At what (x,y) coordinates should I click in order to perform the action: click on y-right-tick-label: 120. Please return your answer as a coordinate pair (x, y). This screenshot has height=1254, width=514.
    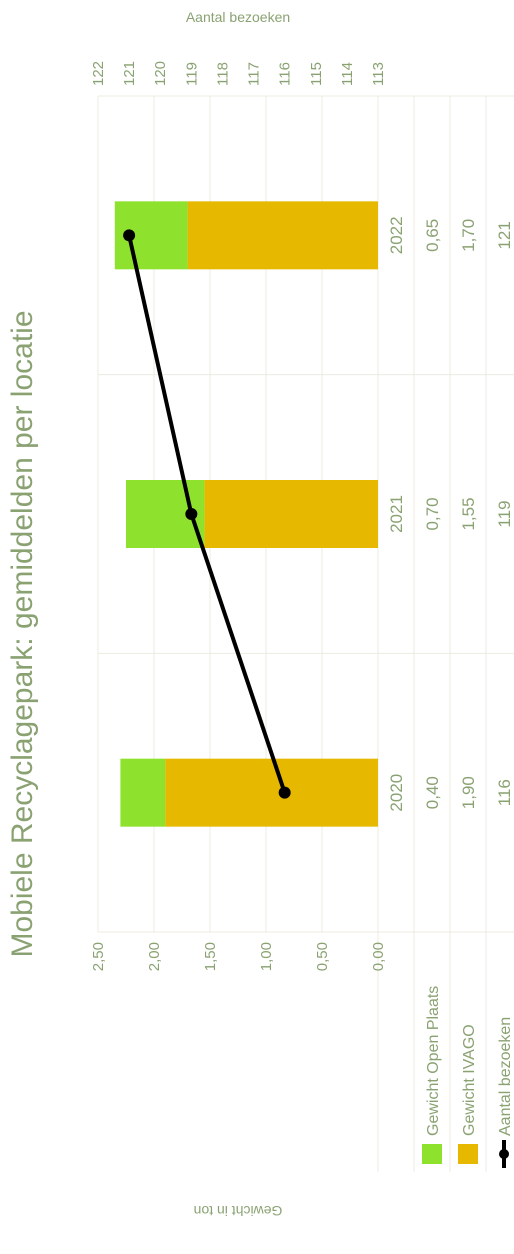
    Looking at the image, I should click on (160, 73).